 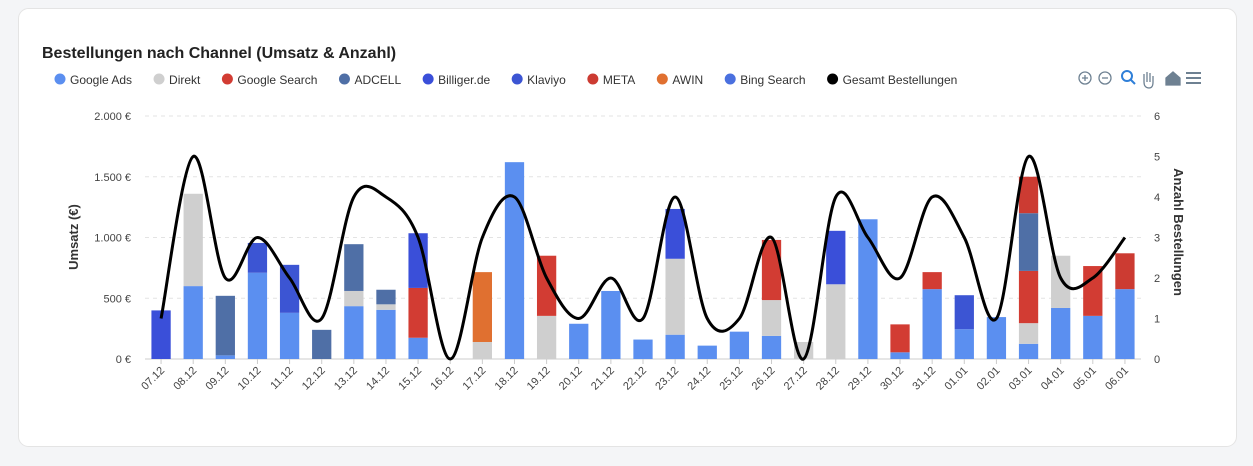 What do you see at coordinates (112, 239) in the screenshot?
I see `y-tick-label: 1.000 €` at bounding box center [112, 239].